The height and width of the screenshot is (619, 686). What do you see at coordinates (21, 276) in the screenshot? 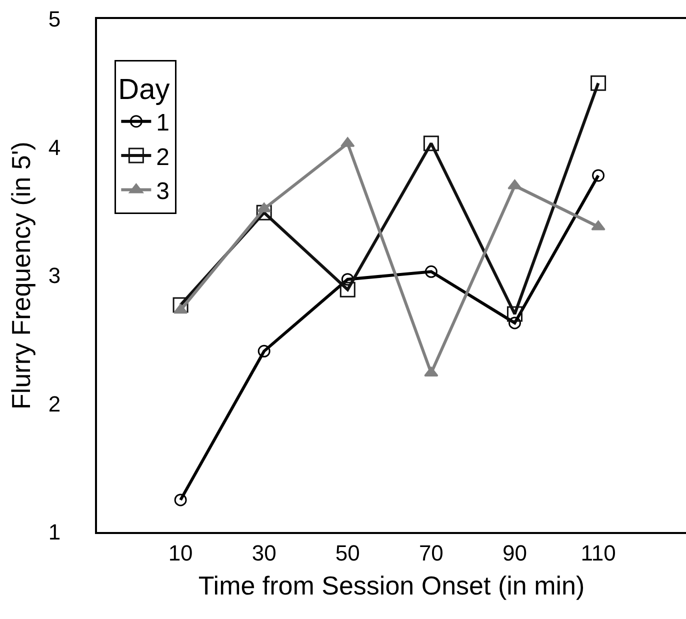
I see `y-axis-title: Flurry Frequency (in 5')` at bounding box center [21, 276].